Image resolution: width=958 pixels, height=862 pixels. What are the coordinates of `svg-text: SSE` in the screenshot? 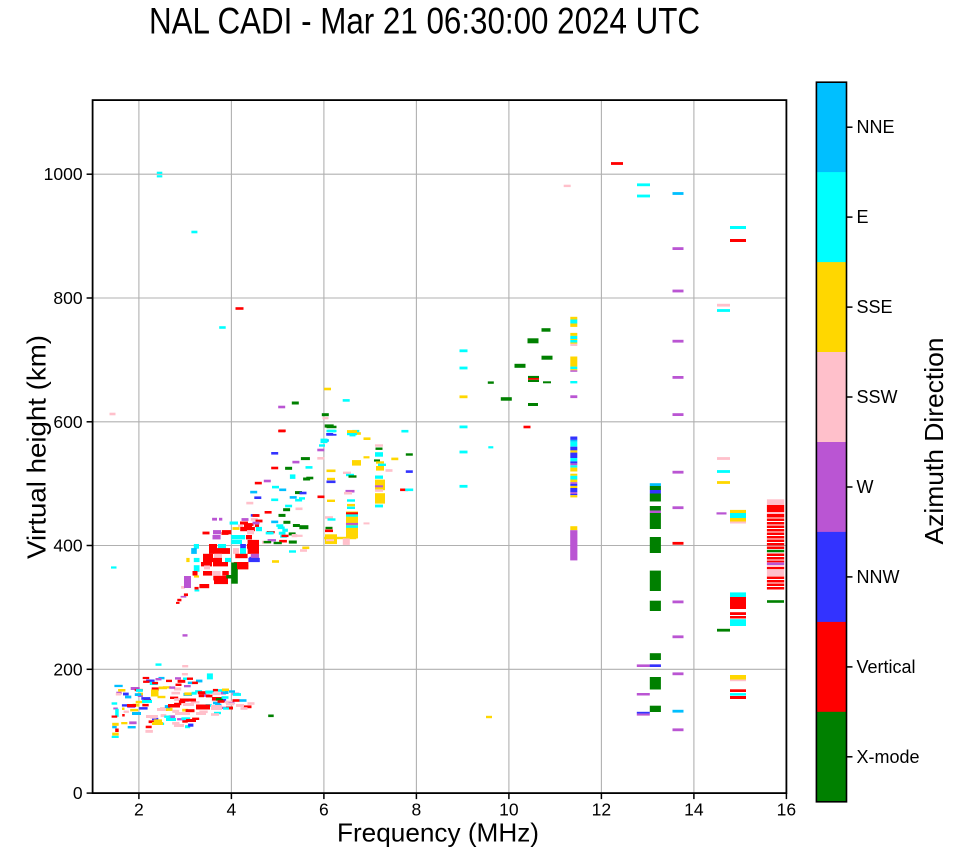 It's located at (875, 307).